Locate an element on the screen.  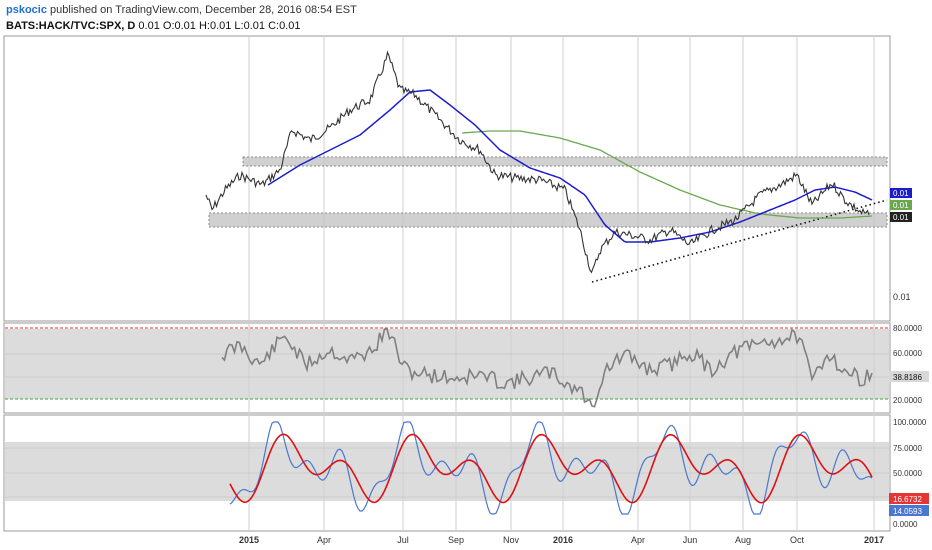
ma-slow-badge is located at coordinates (901, 205).